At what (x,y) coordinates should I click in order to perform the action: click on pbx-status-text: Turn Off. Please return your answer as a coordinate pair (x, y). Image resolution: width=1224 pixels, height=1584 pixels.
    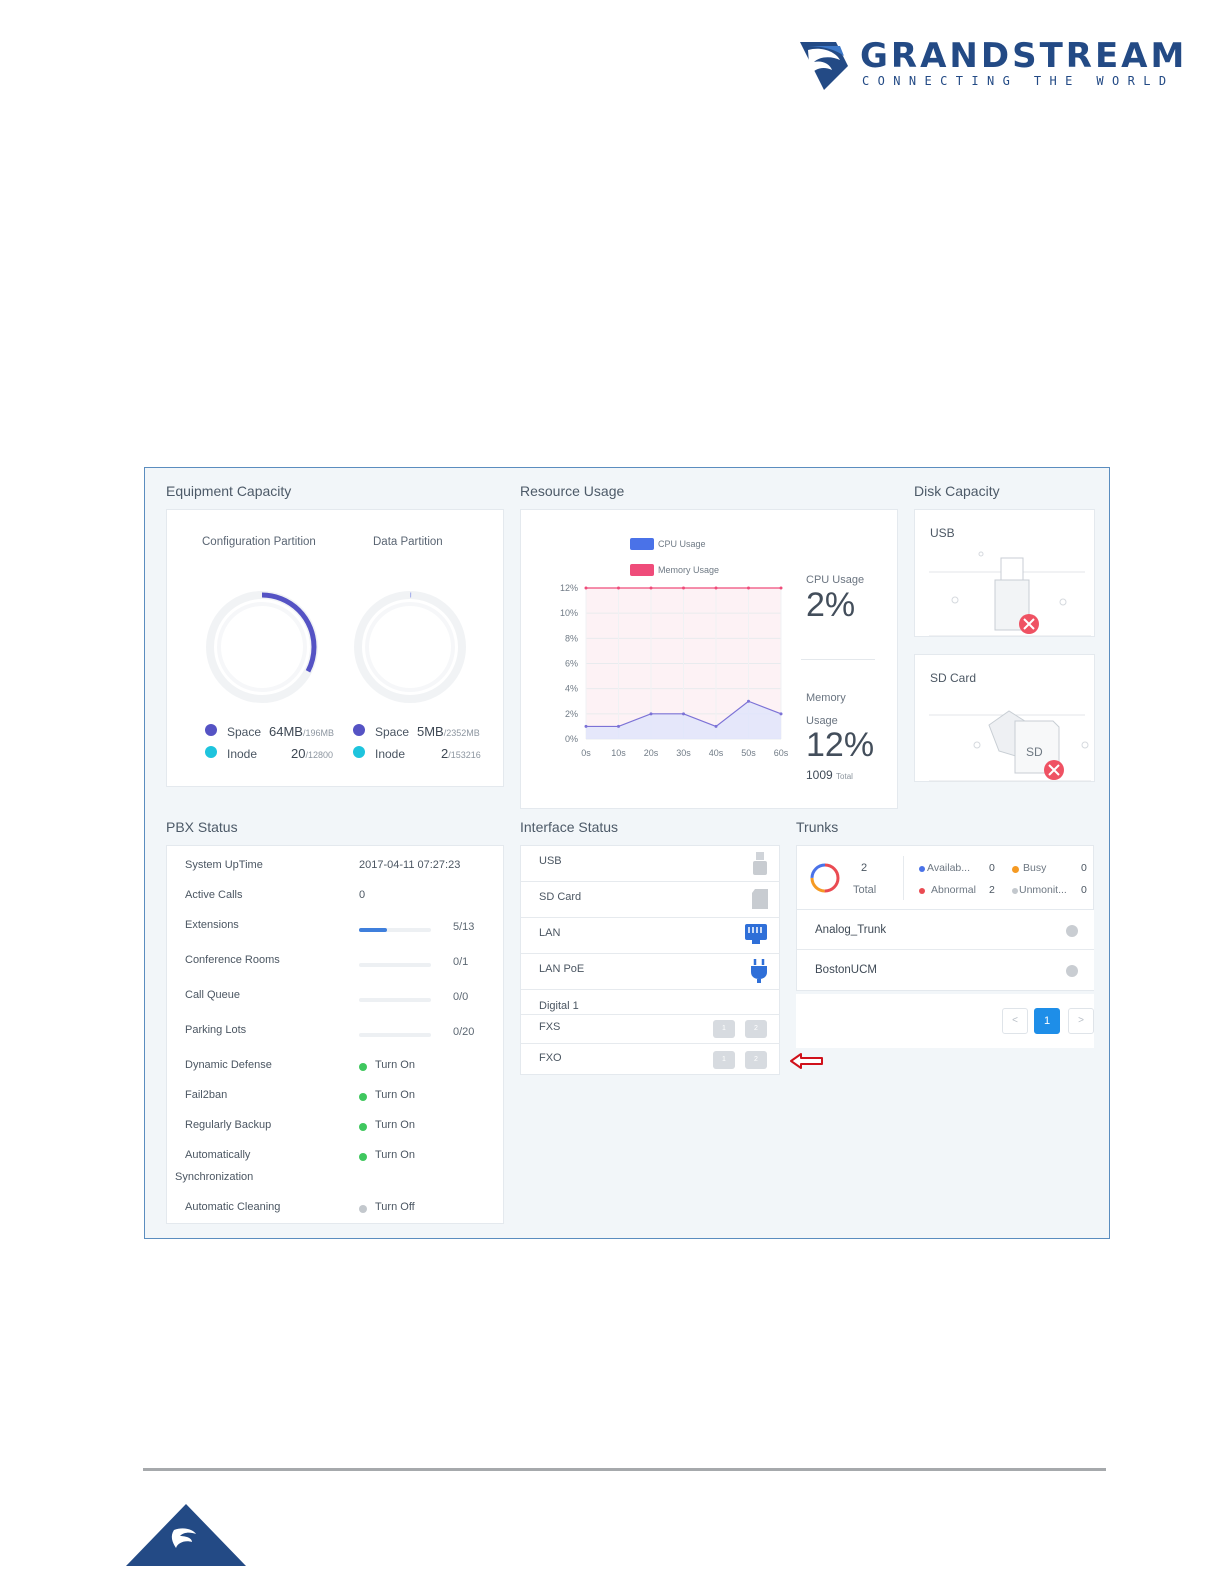
    Looking at the image, I should click on (395, 1207).